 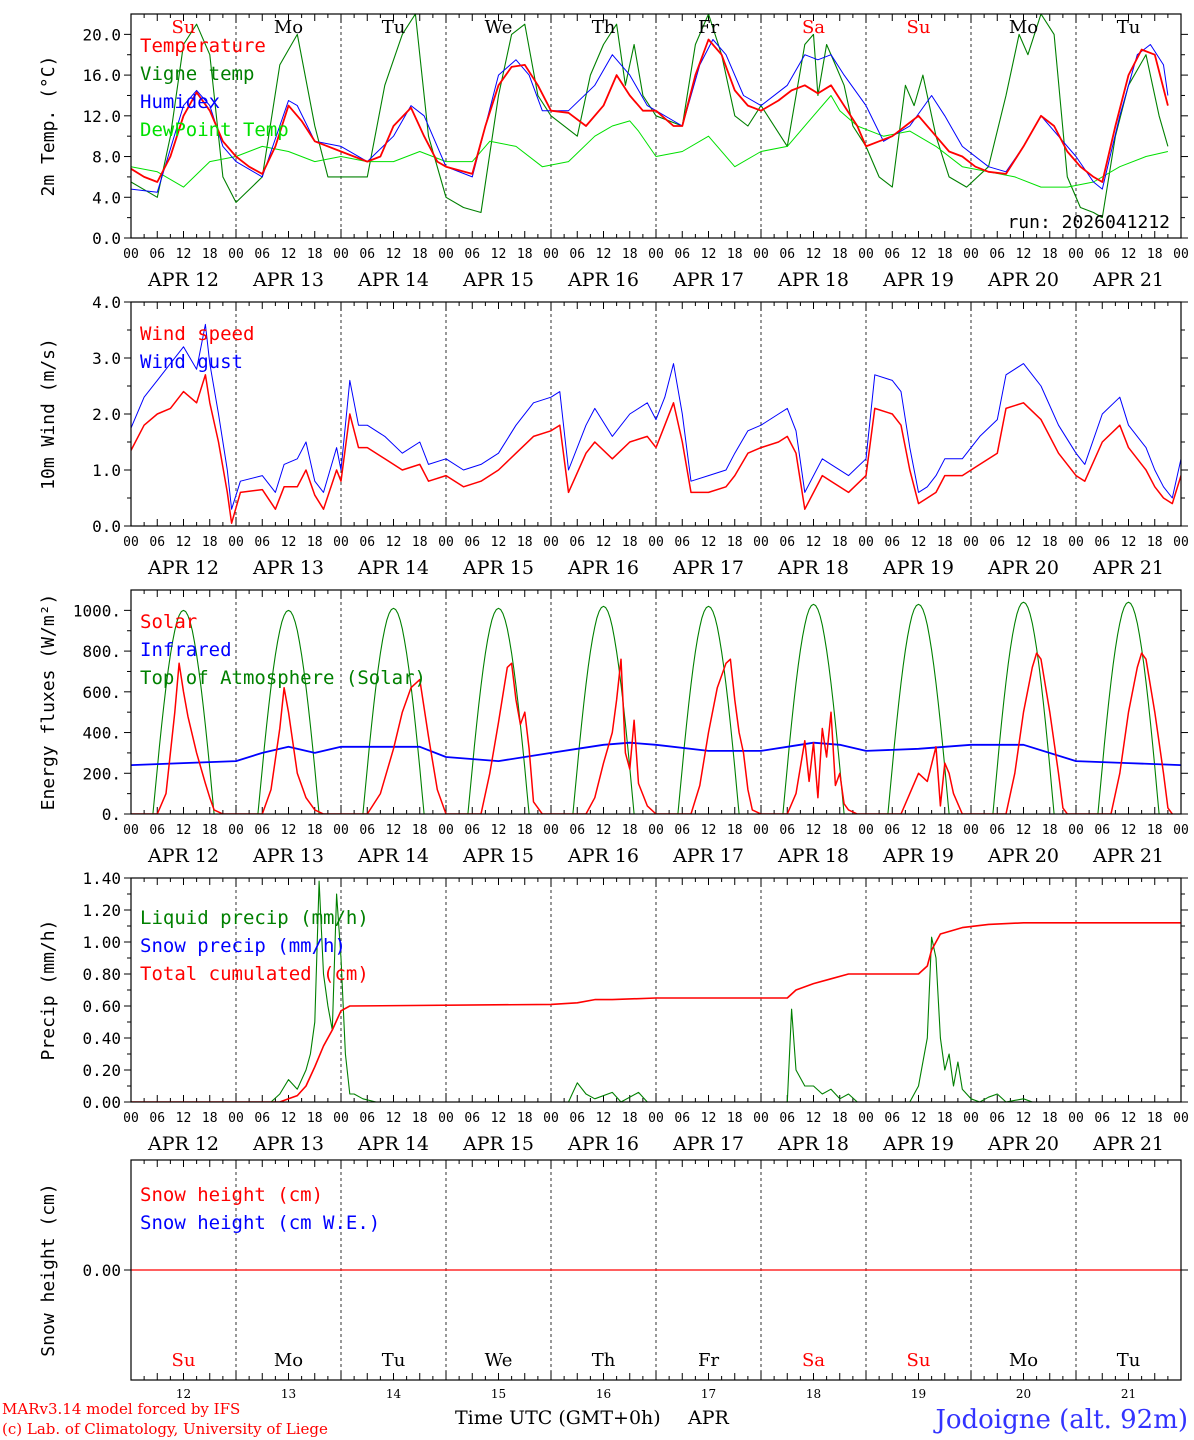 What do you see at coordinates (708, 27) in the screenshot?
I see `weekday-label: Fr` at bounding box center [708, 27].